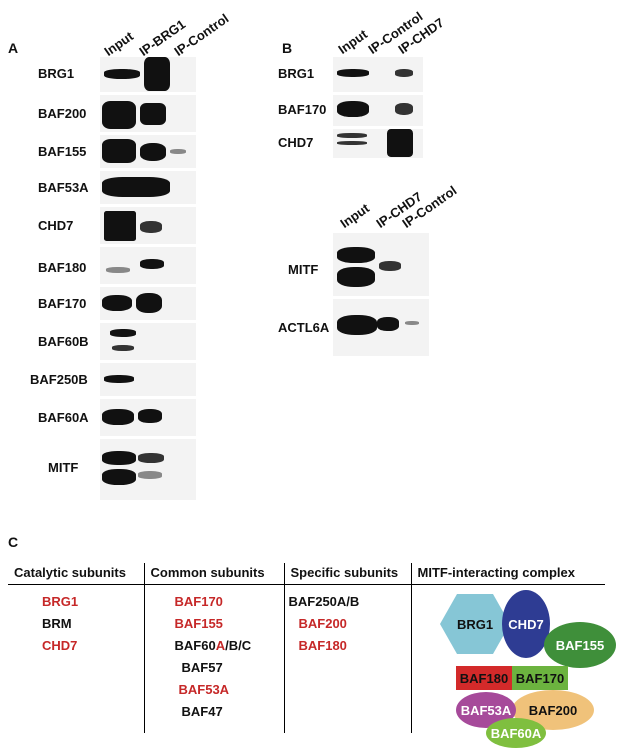 The image size is (617, 754). Describe the element at coordinates (63, 187) in the screenshot. I see `blot-label-baf53a: BAF53A` at that location.